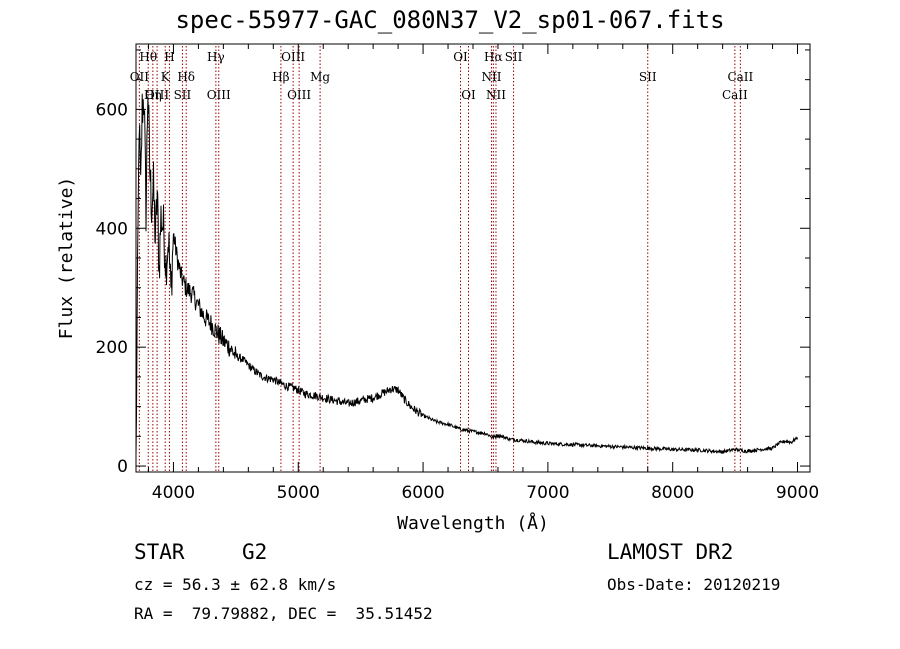 Image resolution: width=900 pixels, height=649 pixels. What do you see at coordinates (298, 493) in the screenshot?
I see `x-tick-label: 5000` at bounding box center [298, 493].